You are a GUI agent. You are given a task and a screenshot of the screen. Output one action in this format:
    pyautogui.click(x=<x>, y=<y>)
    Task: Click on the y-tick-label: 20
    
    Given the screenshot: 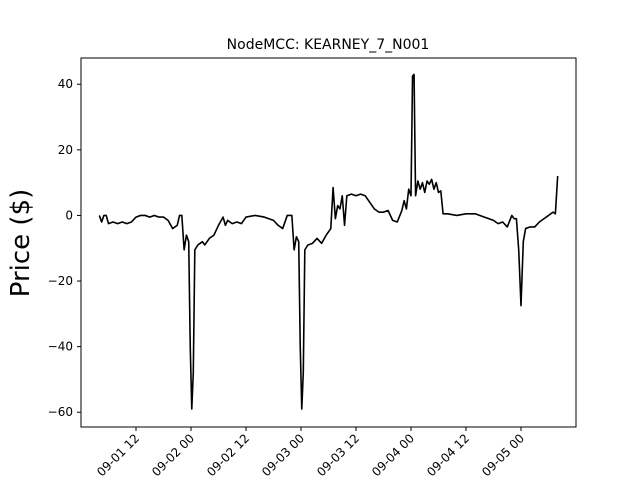 What is the action you would take?
    pyautogui.click(x=65, y=150)
    